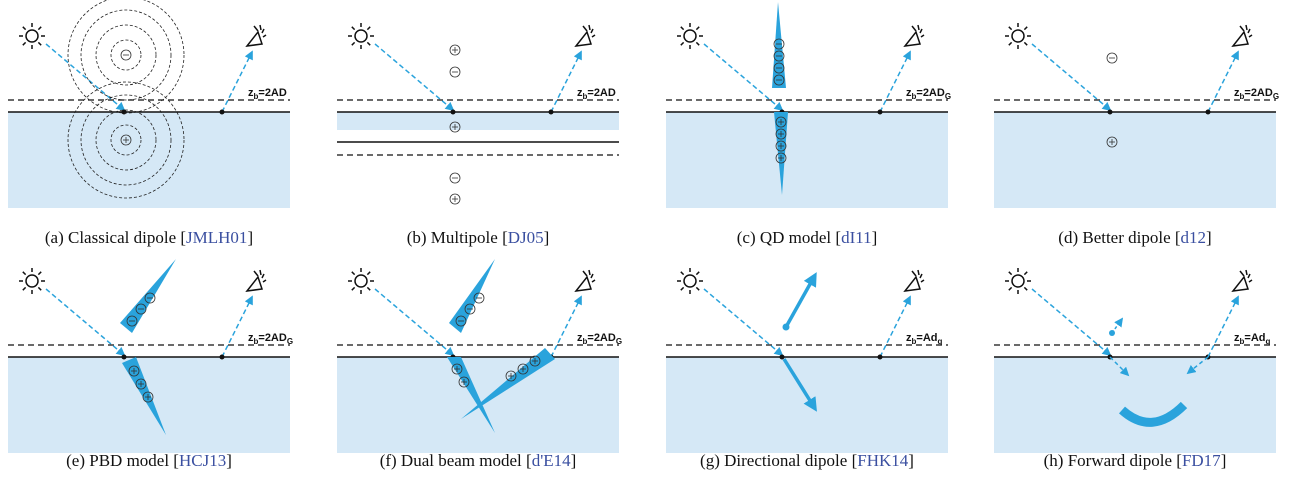 The width and height of the screenshot is (1290, 496). Describe the element at coordinates (880, 112) in the screenshot. I see `exit-point` at that location.